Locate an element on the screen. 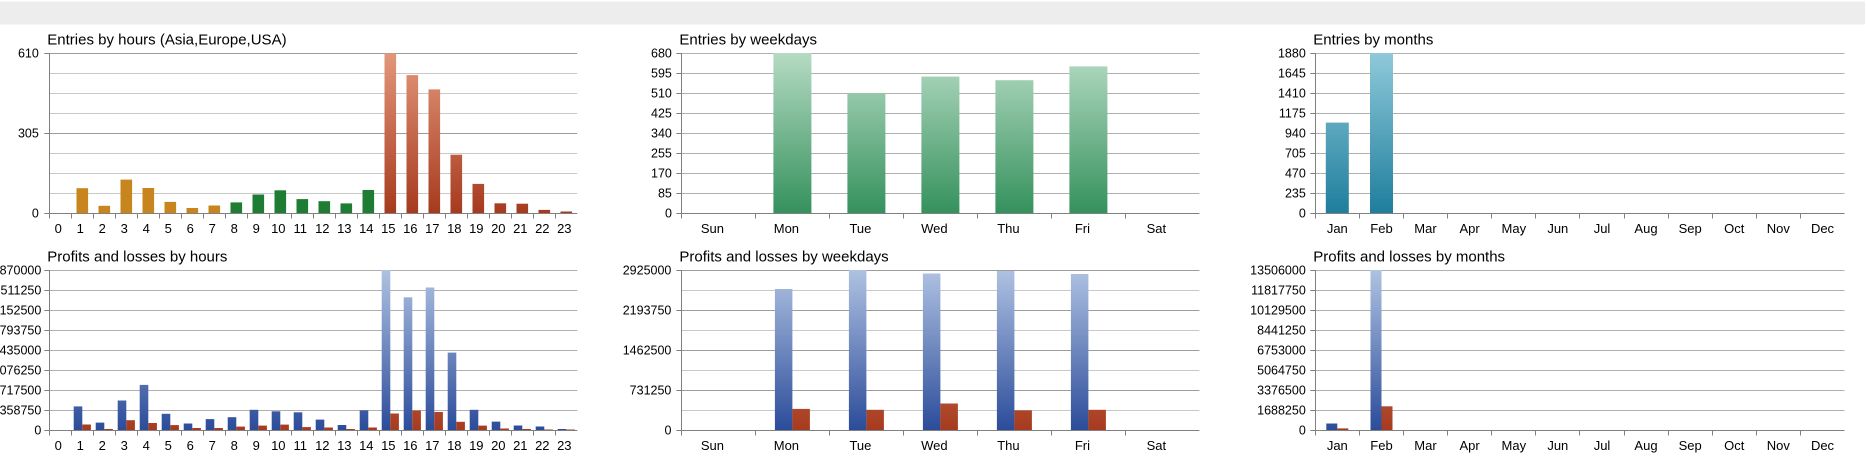  svg-text: 1880 is located at coordinates (1292, 54).